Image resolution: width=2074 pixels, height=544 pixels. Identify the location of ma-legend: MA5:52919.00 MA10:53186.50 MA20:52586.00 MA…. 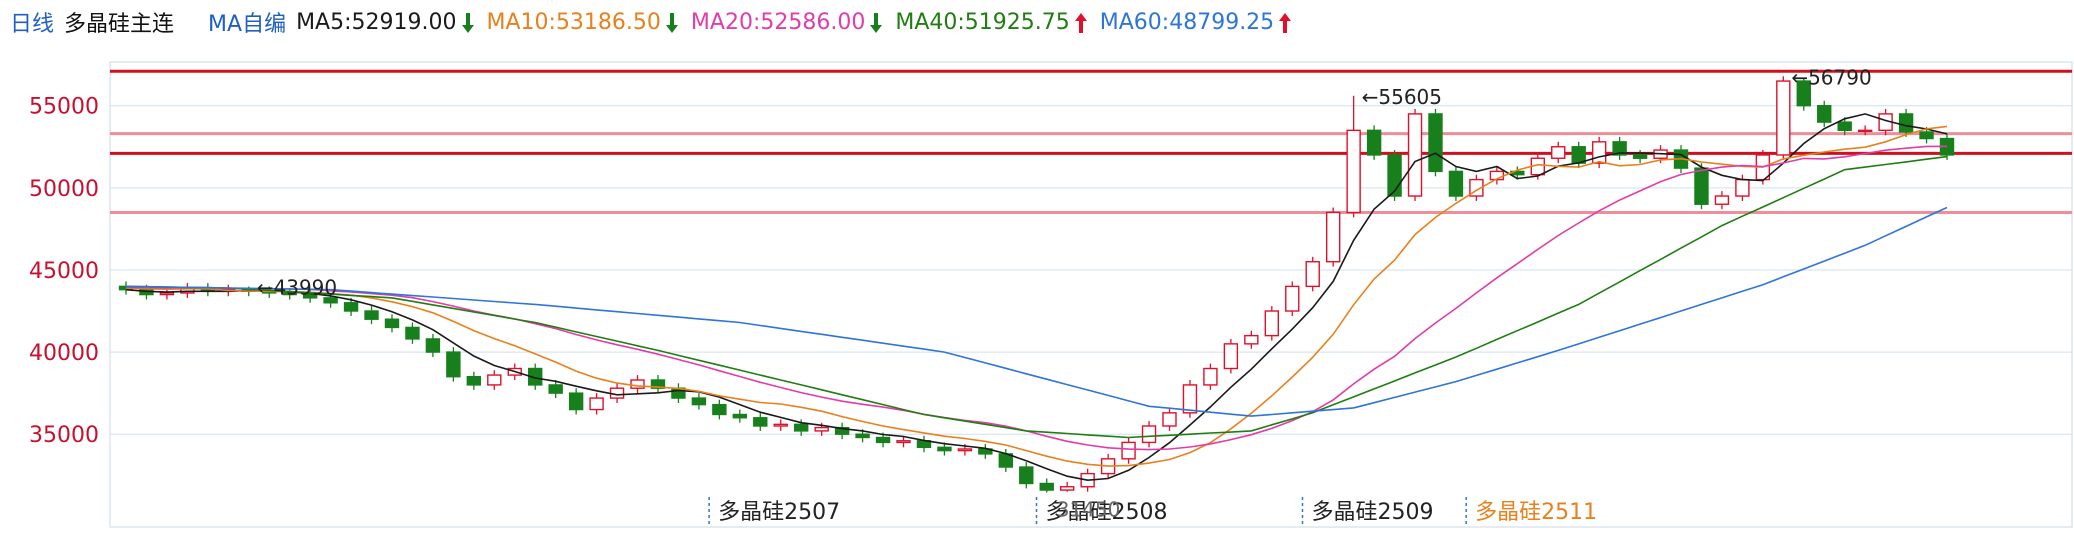
(800, 22).